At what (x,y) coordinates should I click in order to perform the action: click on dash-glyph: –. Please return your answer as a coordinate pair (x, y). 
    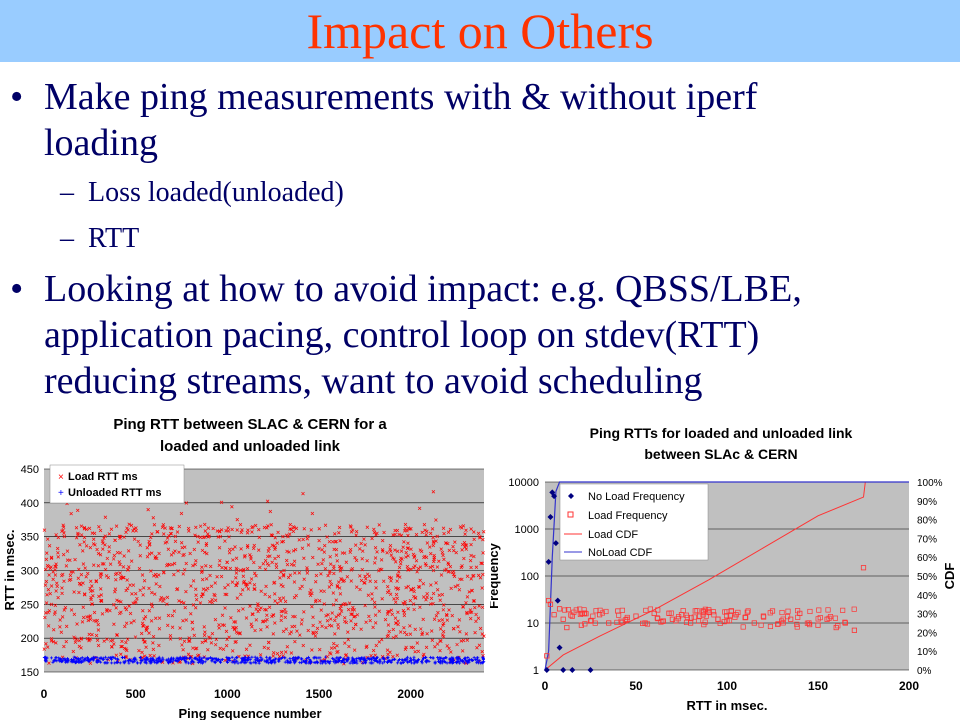
    Looking at the image, I should click on (67, 238).